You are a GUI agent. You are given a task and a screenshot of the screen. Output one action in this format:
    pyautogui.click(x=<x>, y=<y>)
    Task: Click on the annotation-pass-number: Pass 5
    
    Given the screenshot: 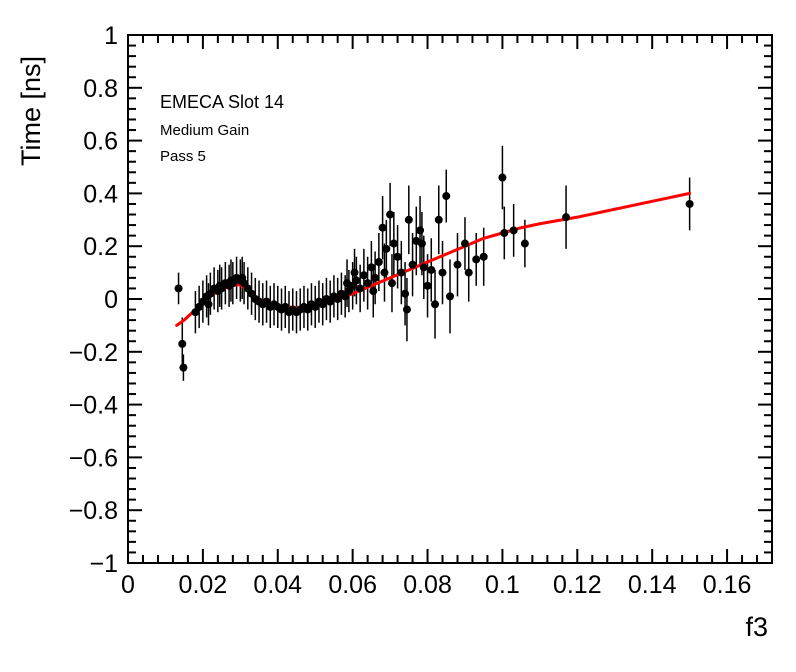 What is the action you would take?
    pyautogui.click(x=183, y=156)
    